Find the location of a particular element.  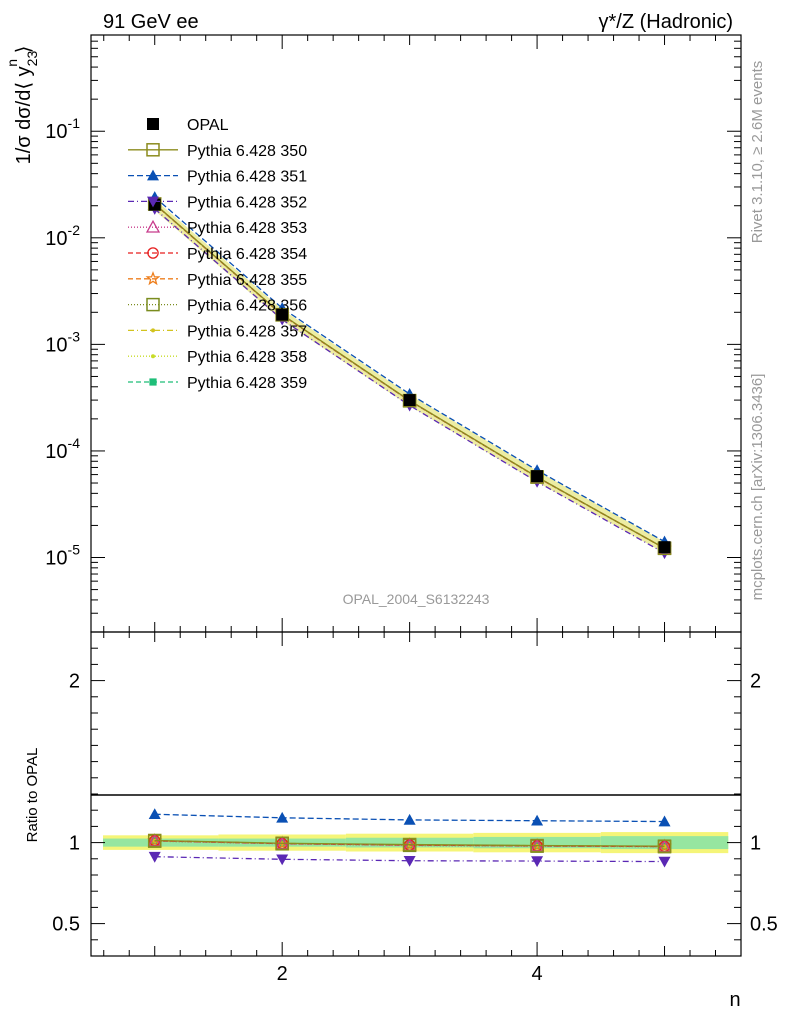

legend-entry: Pythia 6.428 353 is located at coordinates (217, 228).